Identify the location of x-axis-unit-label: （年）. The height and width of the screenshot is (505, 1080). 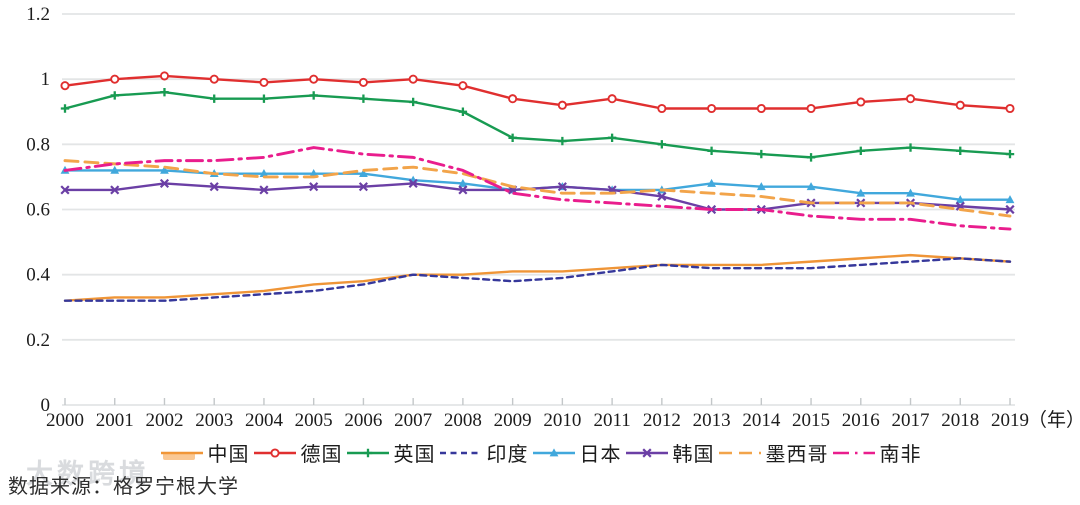
(1054, 420).